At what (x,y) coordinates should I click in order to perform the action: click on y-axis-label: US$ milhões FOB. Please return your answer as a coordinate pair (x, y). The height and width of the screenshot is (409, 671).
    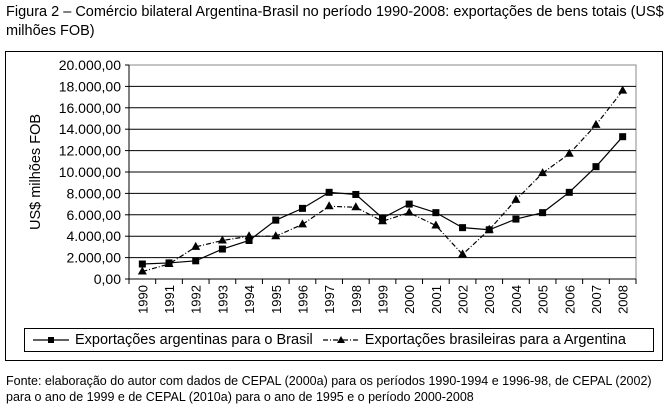
    Looking at the image, I should click on (36, 172).